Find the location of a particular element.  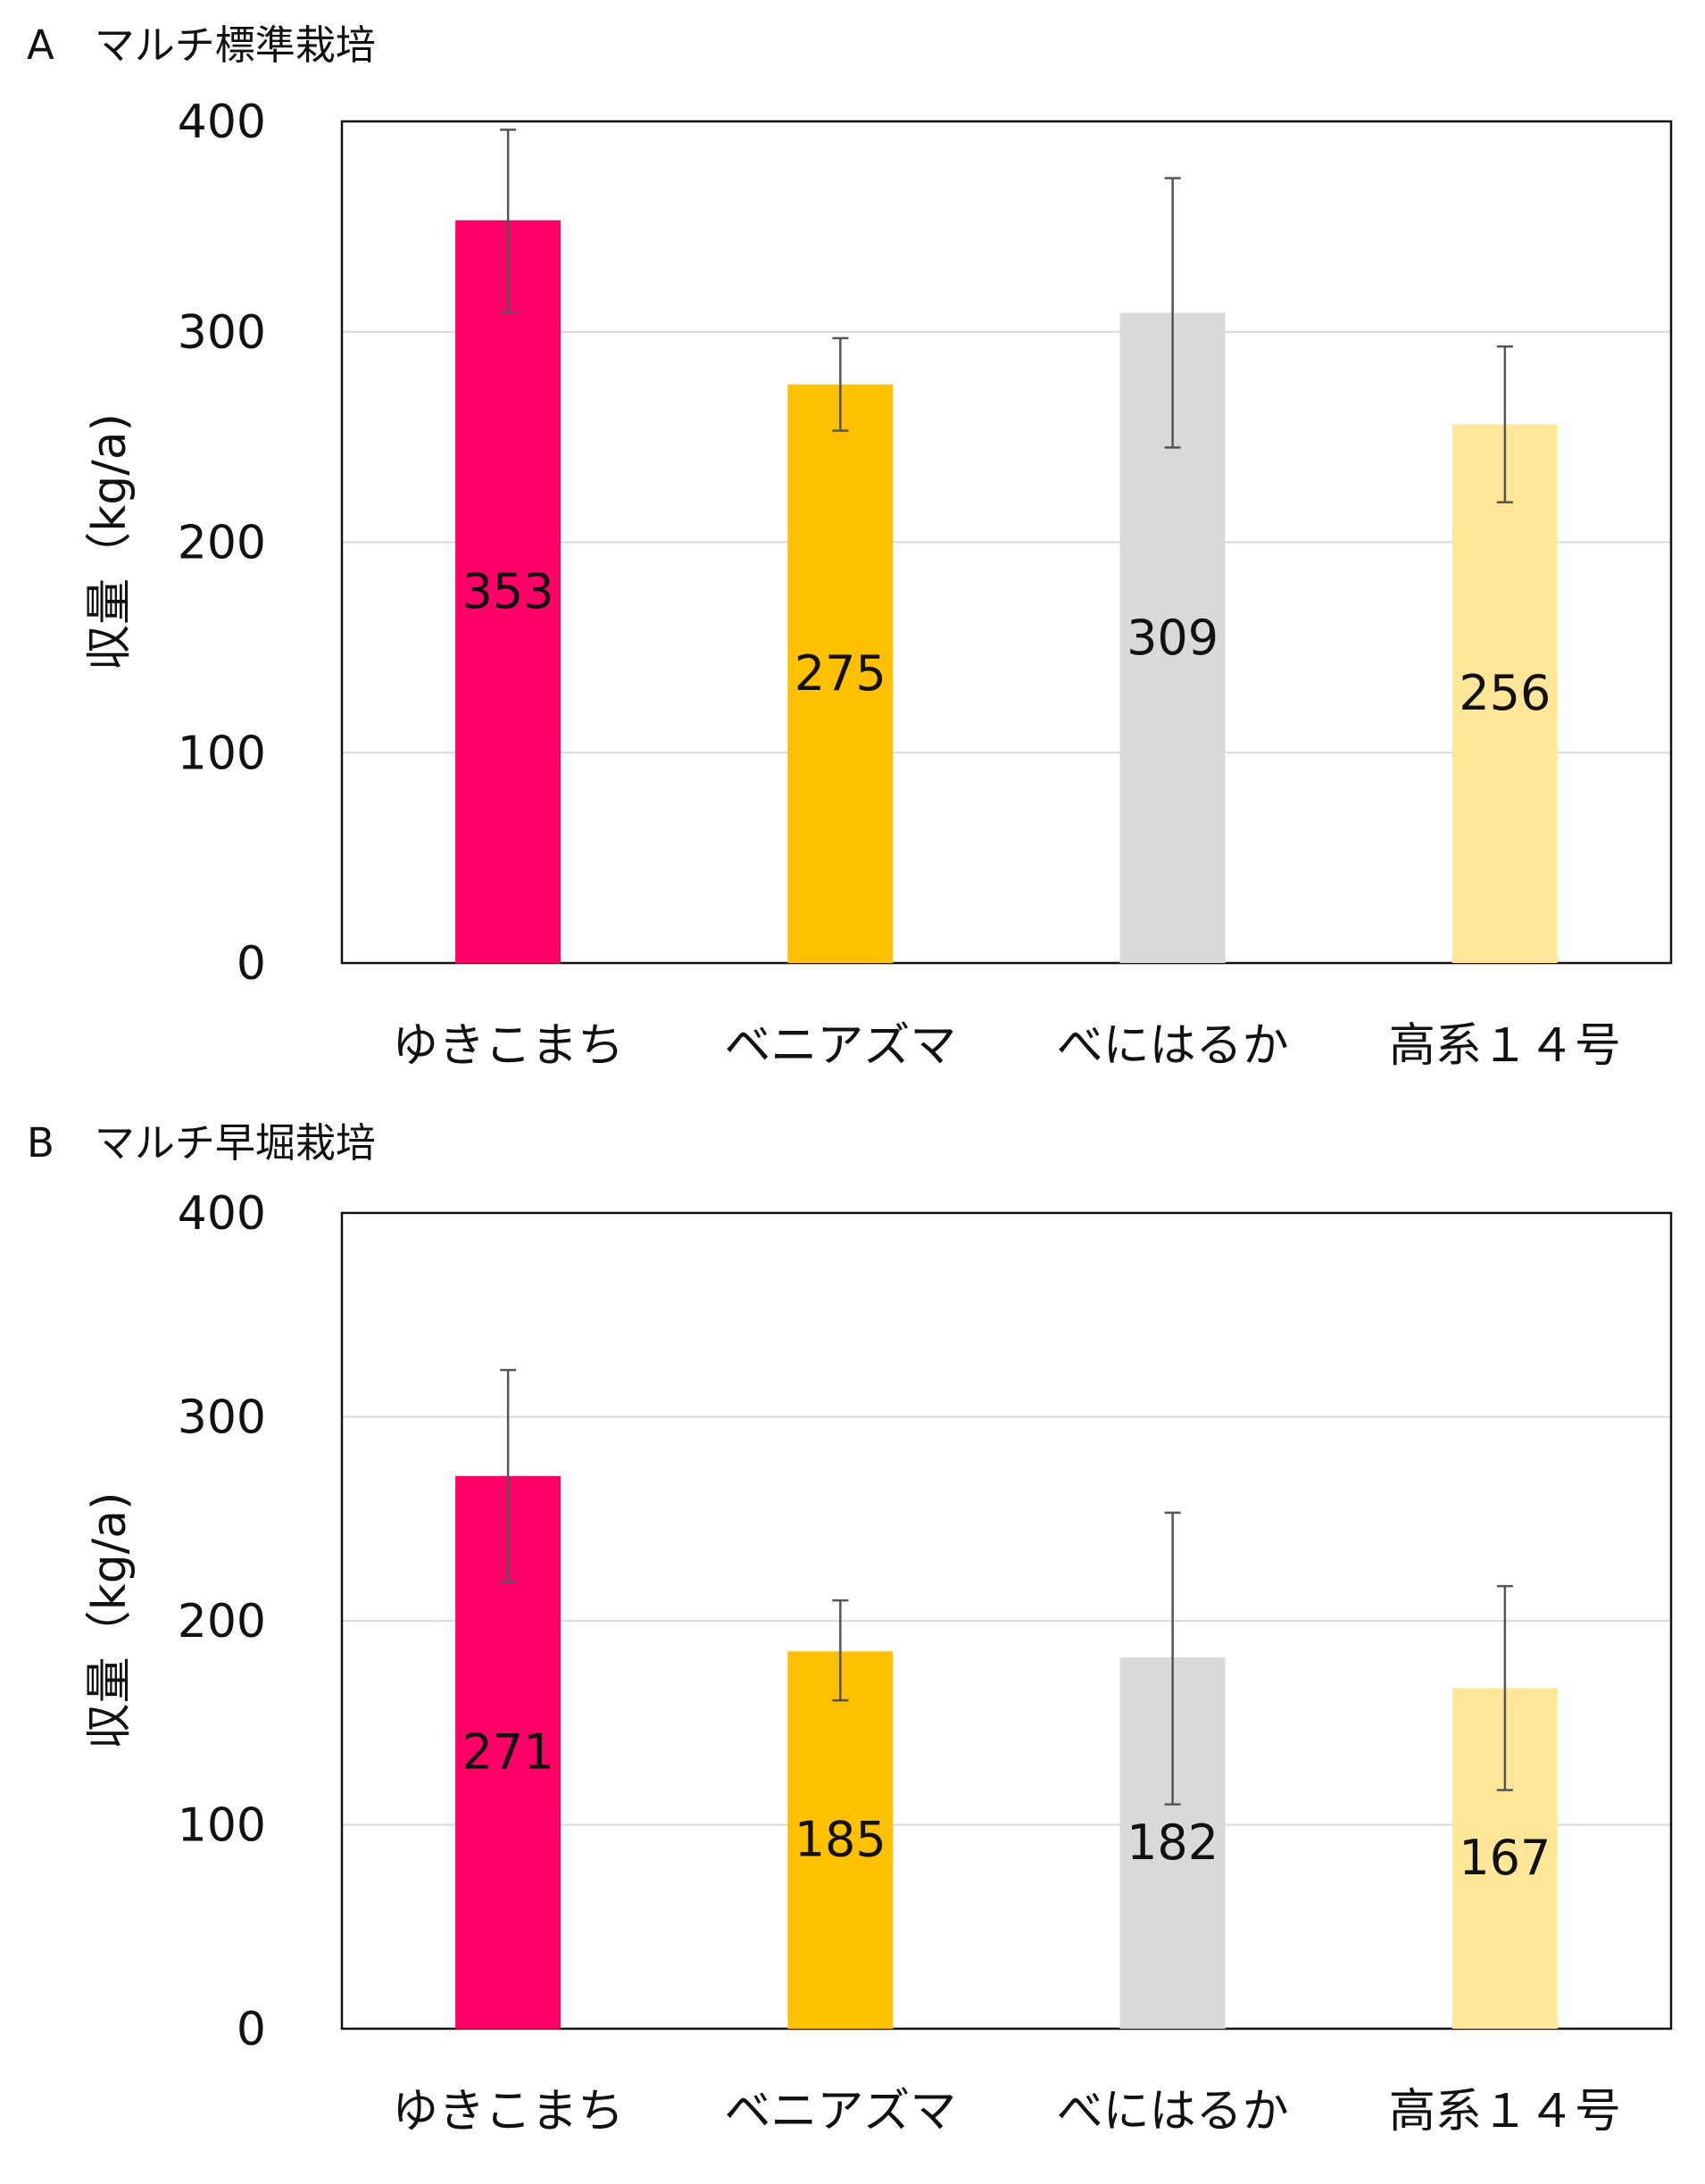

chart-title: B マルチ早堀栽培 is located at coordinates (201, 1143).